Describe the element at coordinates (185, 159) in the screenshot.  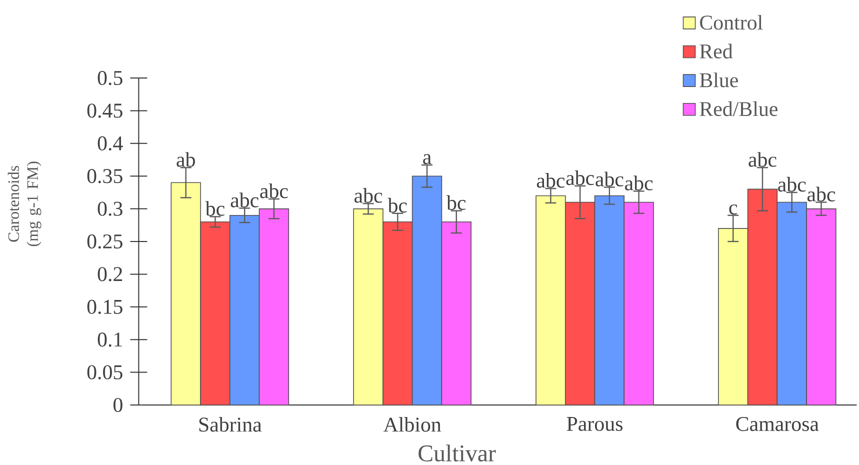
I see `data-label: ab` at that location.